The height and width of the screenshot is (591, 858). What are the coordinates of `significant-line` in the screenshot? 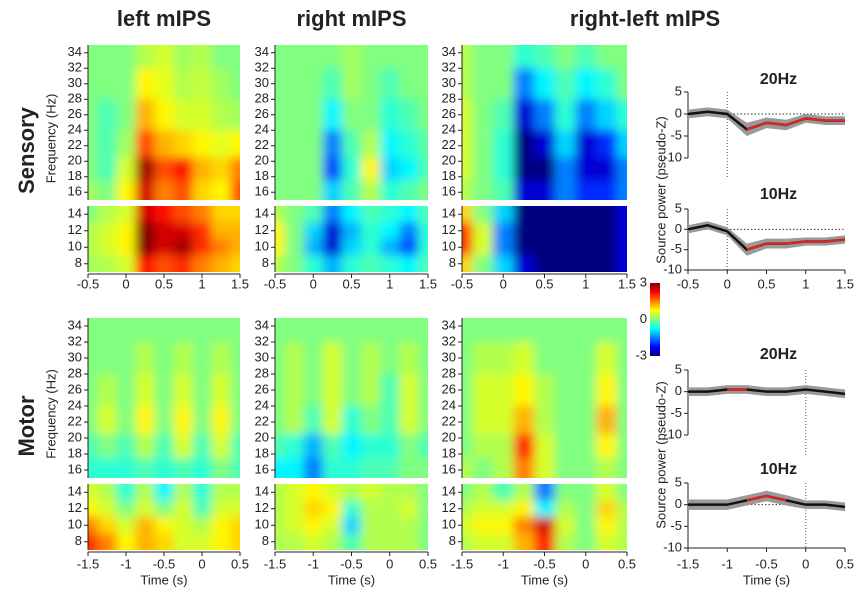 It's located at (796, 244).